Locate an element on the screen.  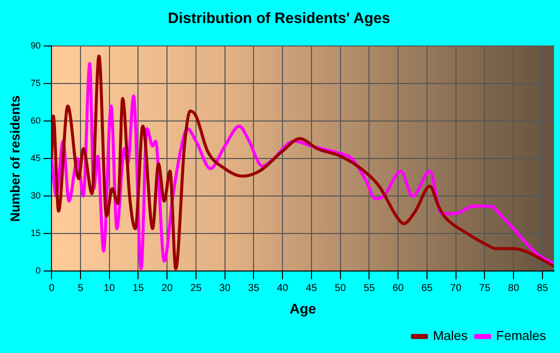
legend-label: Females is located at coordinates (521, 336).